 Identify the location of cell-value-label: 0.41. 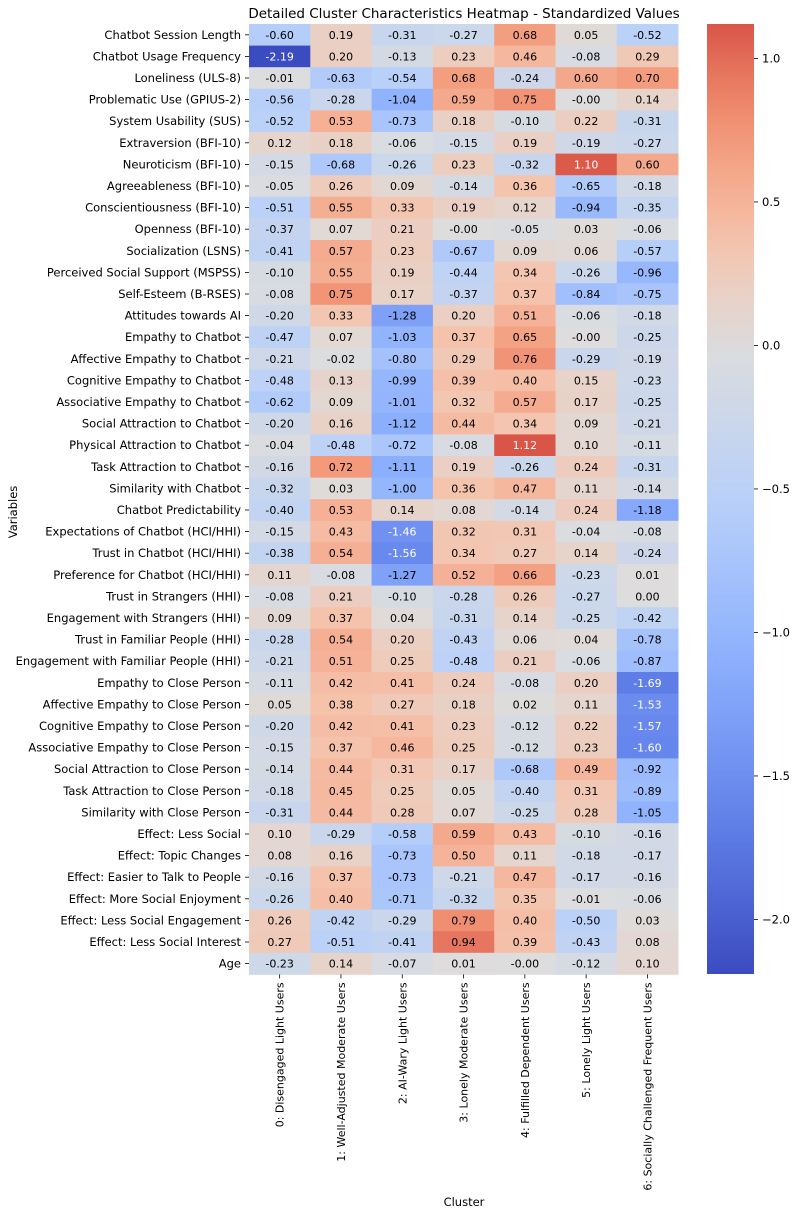
(402, 726).